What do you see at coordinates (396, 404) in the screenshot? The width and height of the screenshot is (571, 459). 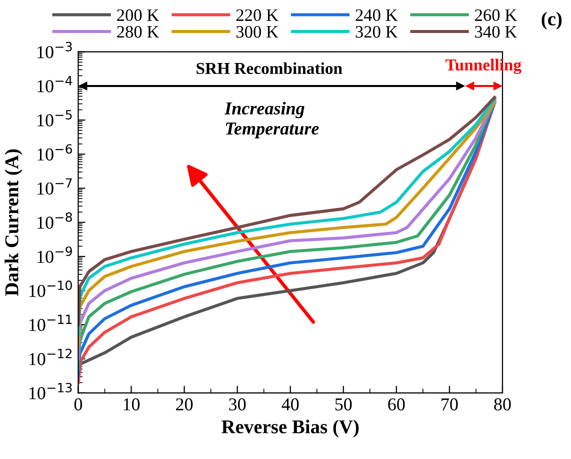 I see `x-tick-label: 60` at bounding box center [396, 404].